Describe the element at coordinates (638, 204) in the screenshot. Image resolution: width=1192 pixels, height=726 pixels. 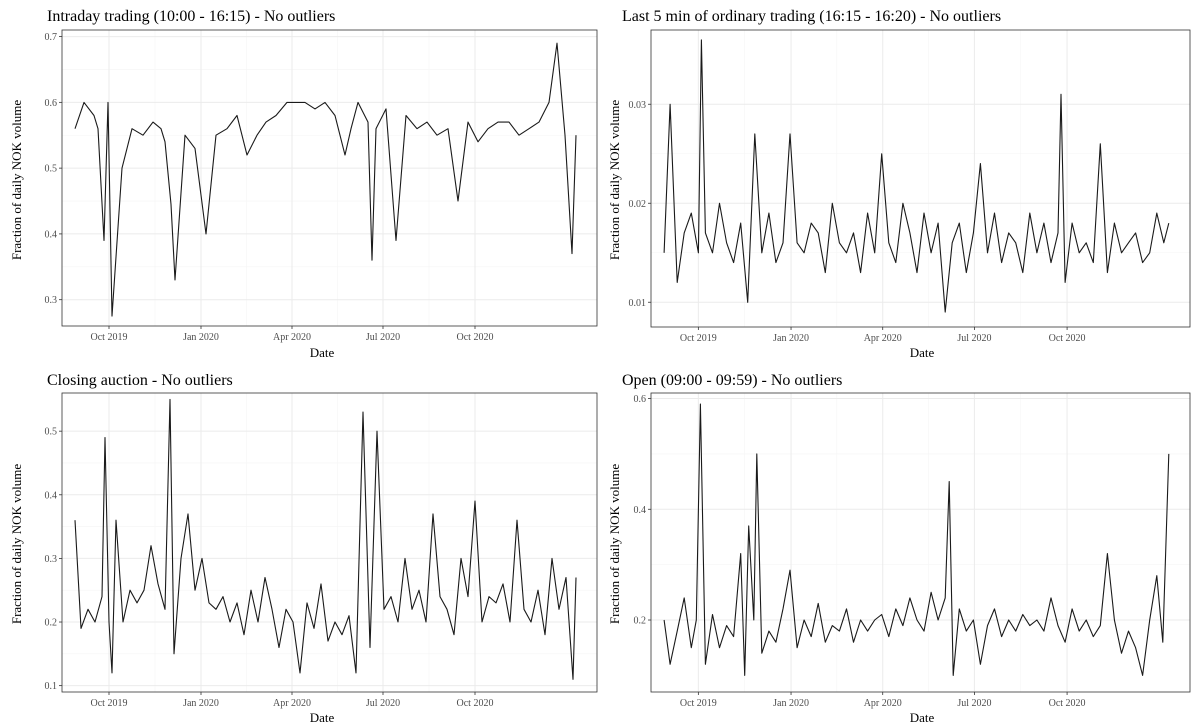
I see `y-tick-label: 0.02` at that location.